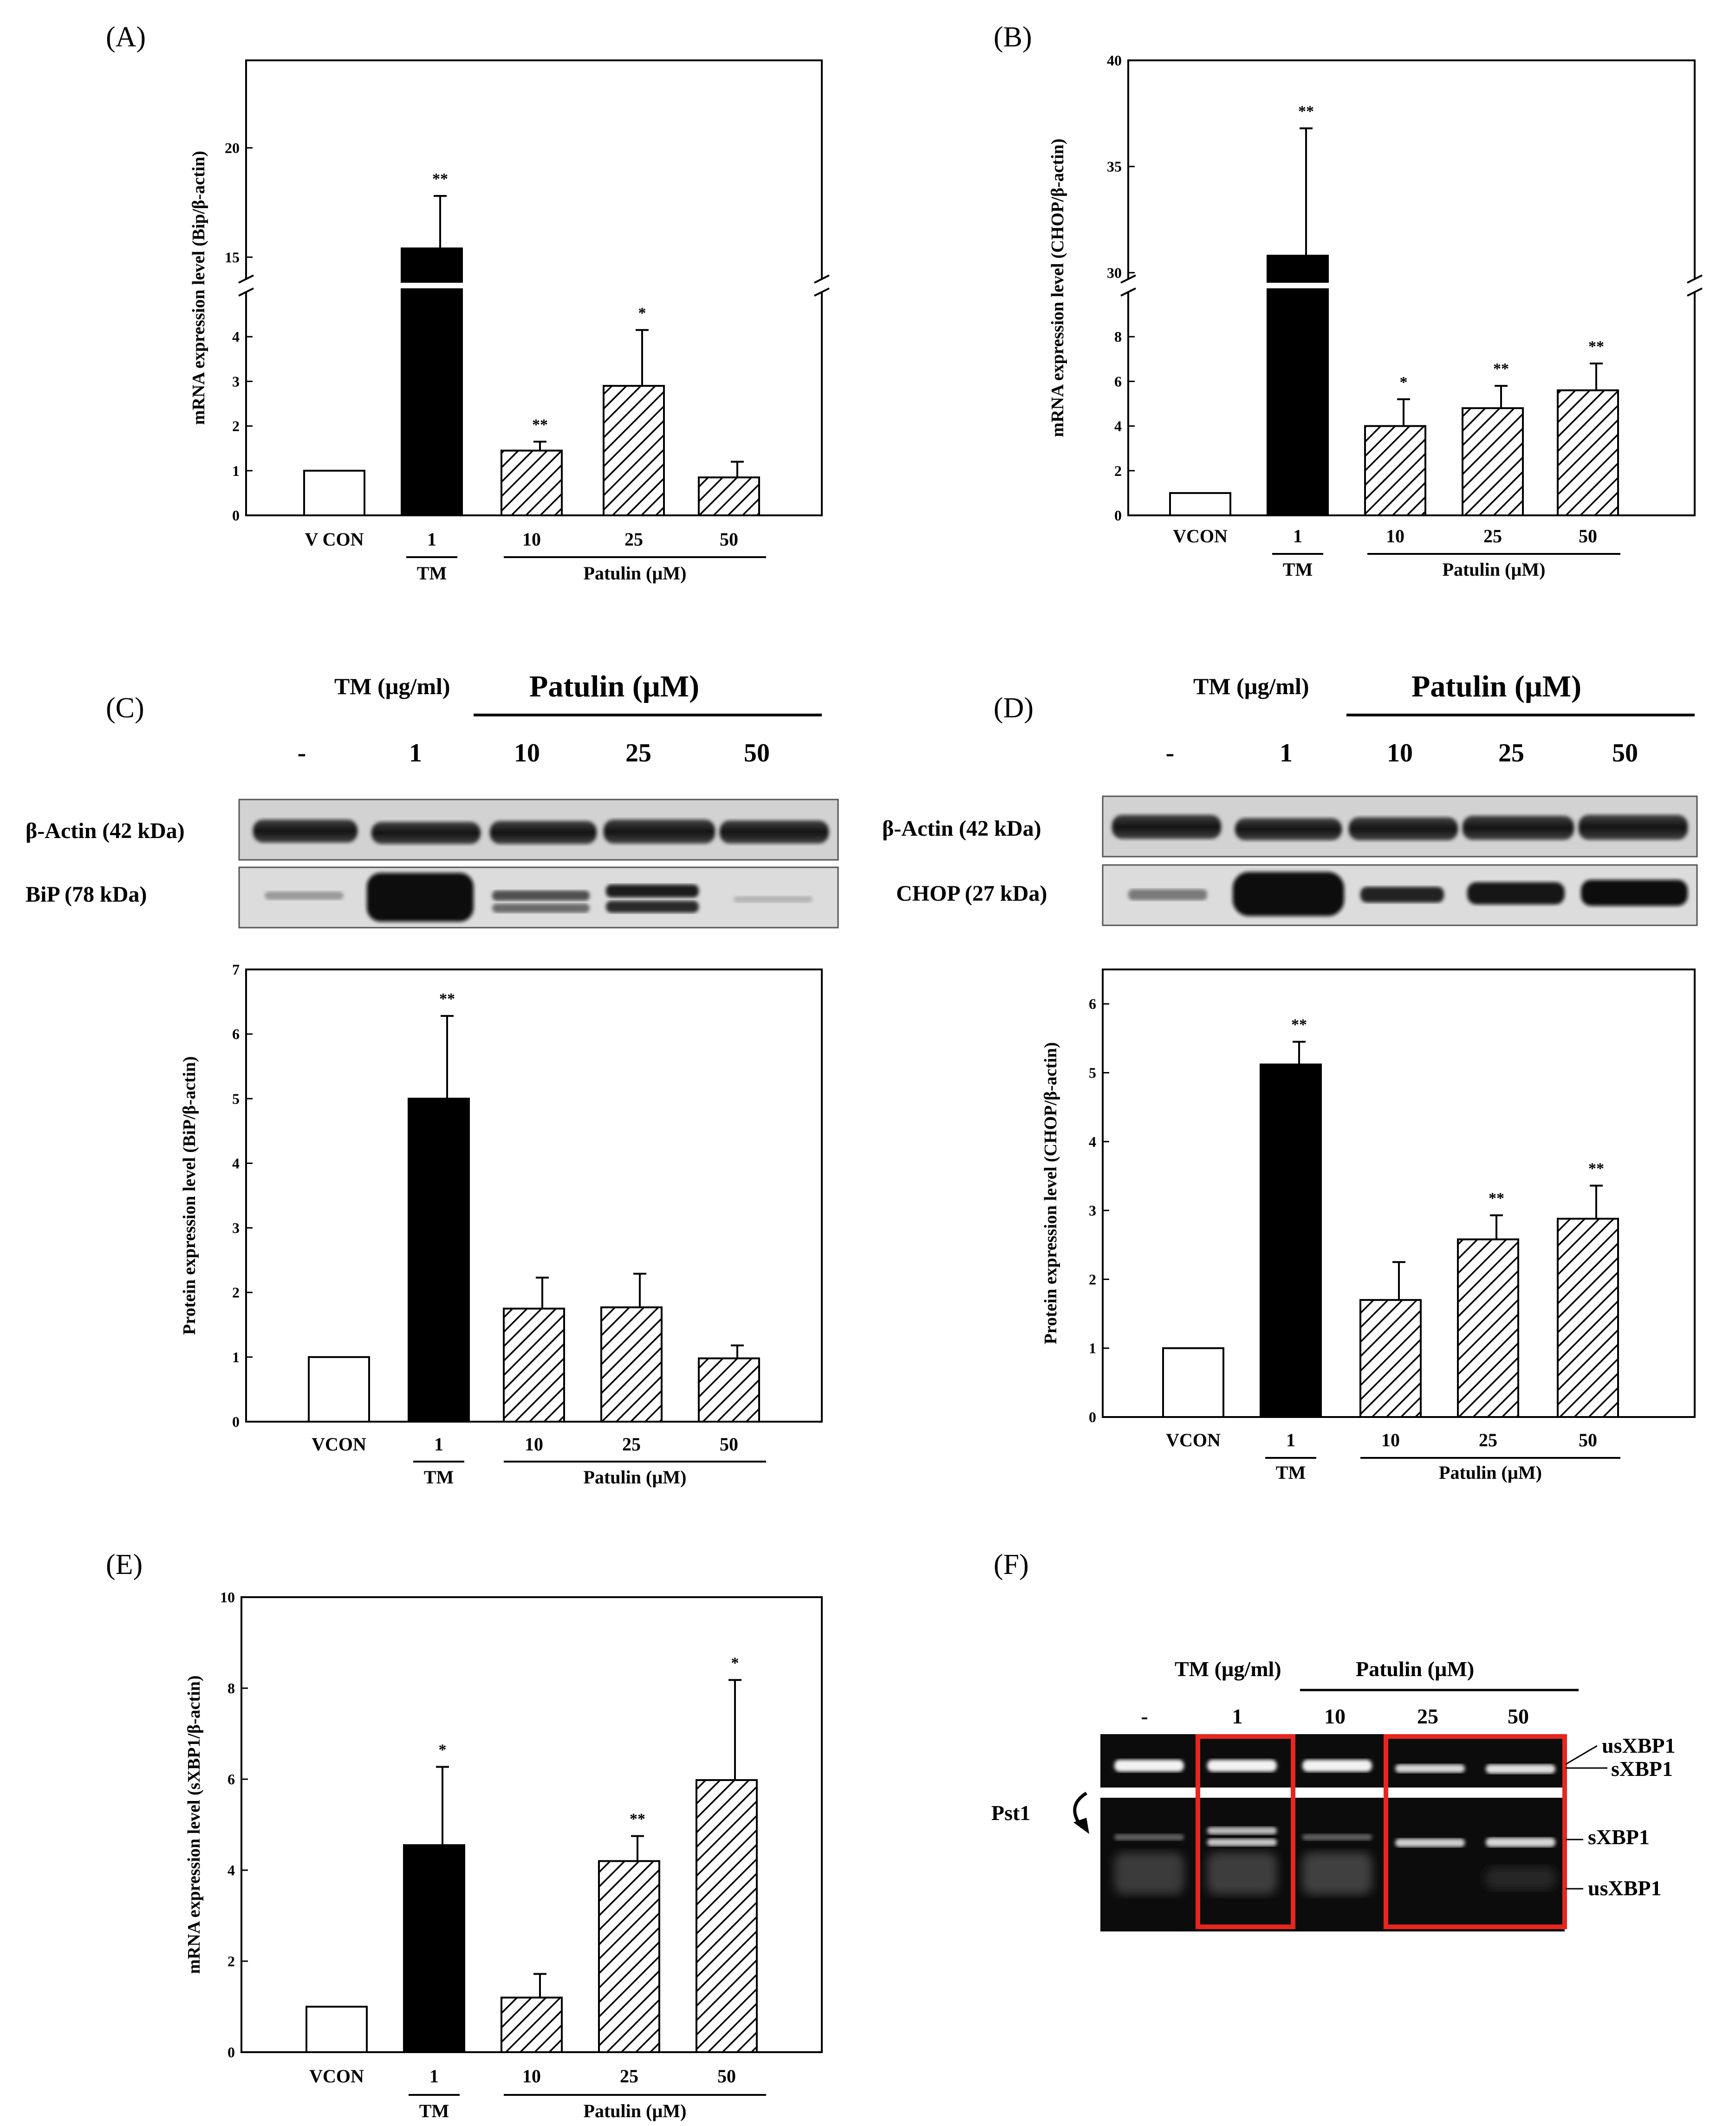 The width and height of the screenshot is (1736, 2126). I want to click on y-tick-label: 5, so click(1092, 1072).